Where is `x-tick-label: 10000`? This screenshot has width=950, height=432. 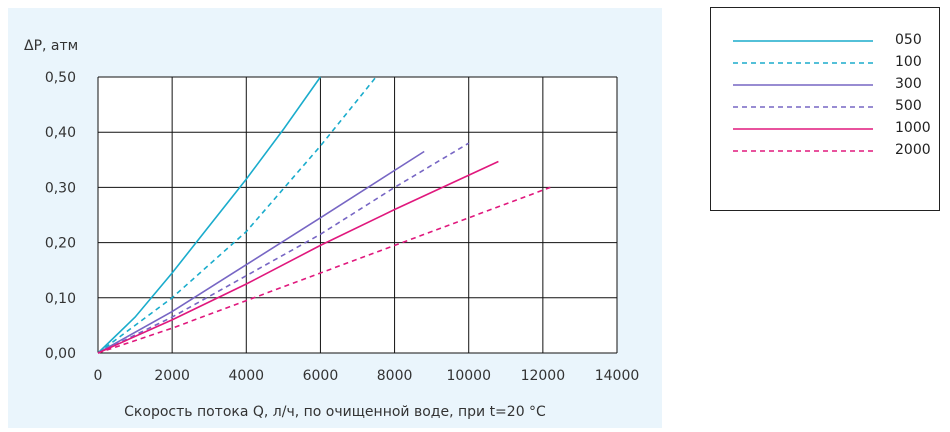 x-tick-label: 10000 is located at coordinates (468, 376).